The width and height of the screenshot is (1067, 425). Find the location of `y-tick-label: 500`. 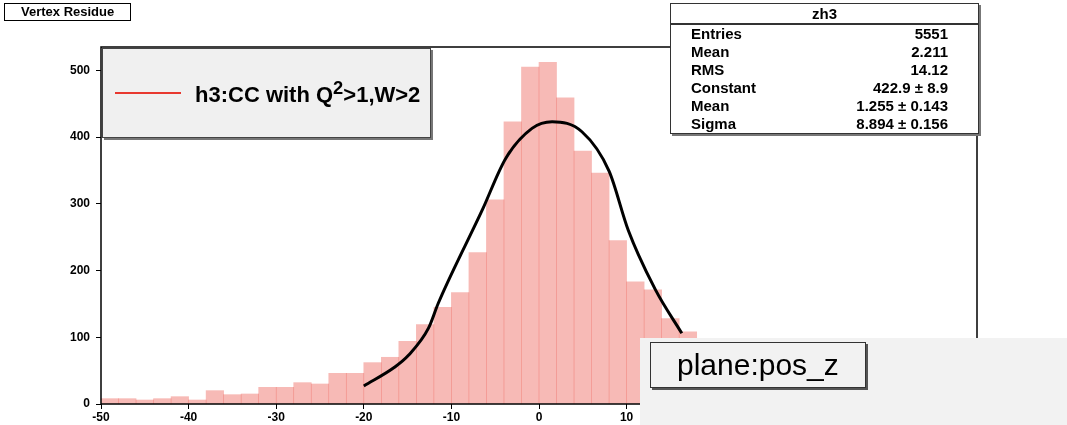

y-tick-label: 500 is located at coordinates (80, 69).